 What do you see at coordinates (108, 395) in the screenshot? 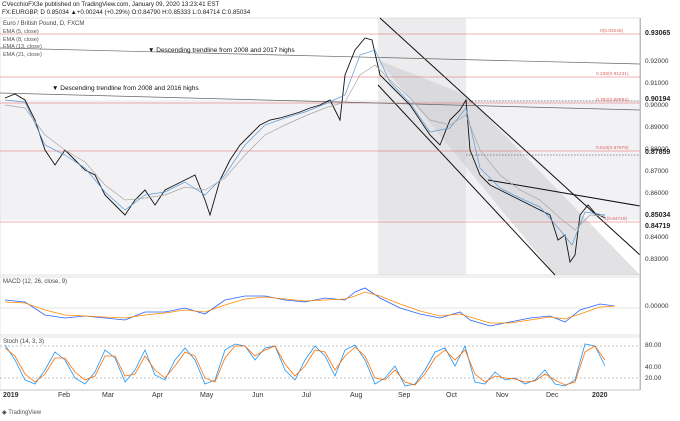
I see `x-axis-label: Mar` at bounding box center [108, 395].